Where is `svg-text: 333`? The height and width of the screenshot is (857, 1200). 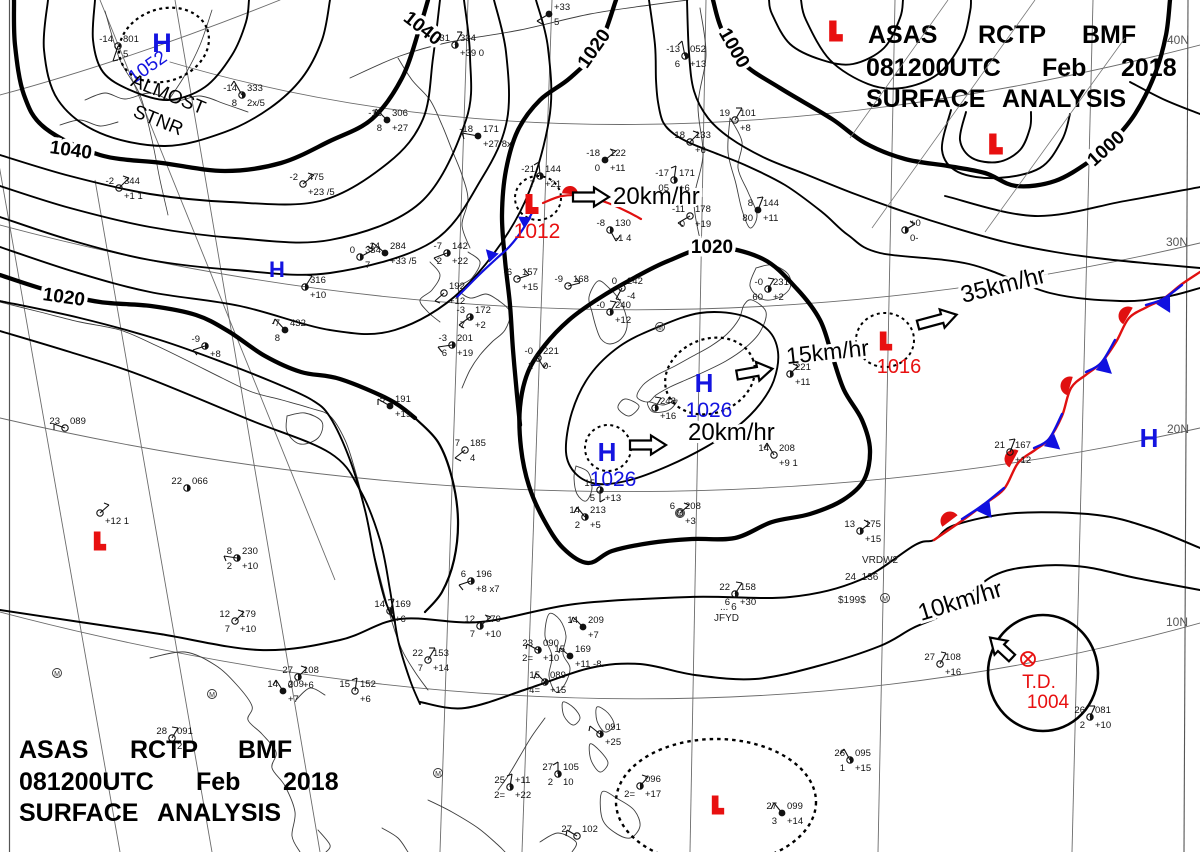
svg-text: 333 is located at coordinates (255, 88).